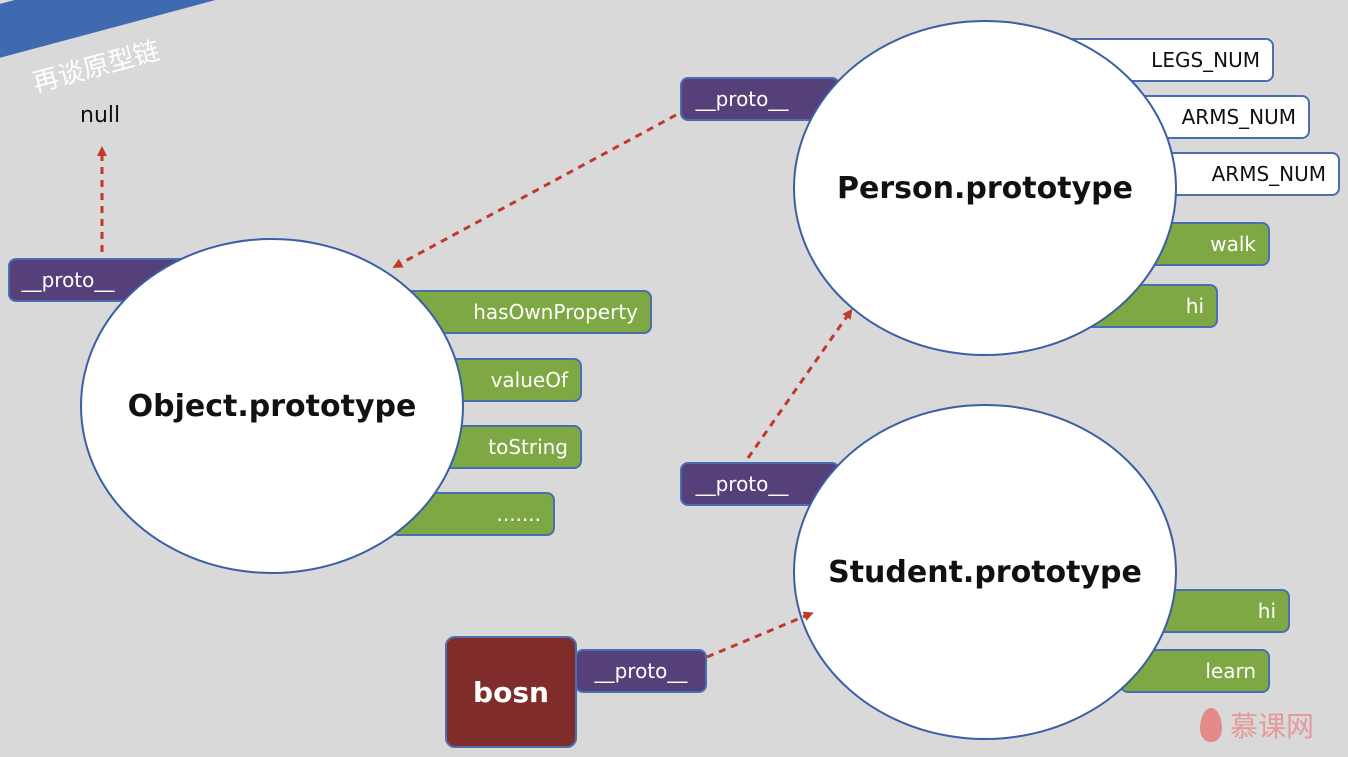 This screenshot has width=1348, height=757. What do you see at coordinates (758, 635) in the screenshot?
I see `arrow-bosn-to-student` at bounding box center [758, 635].